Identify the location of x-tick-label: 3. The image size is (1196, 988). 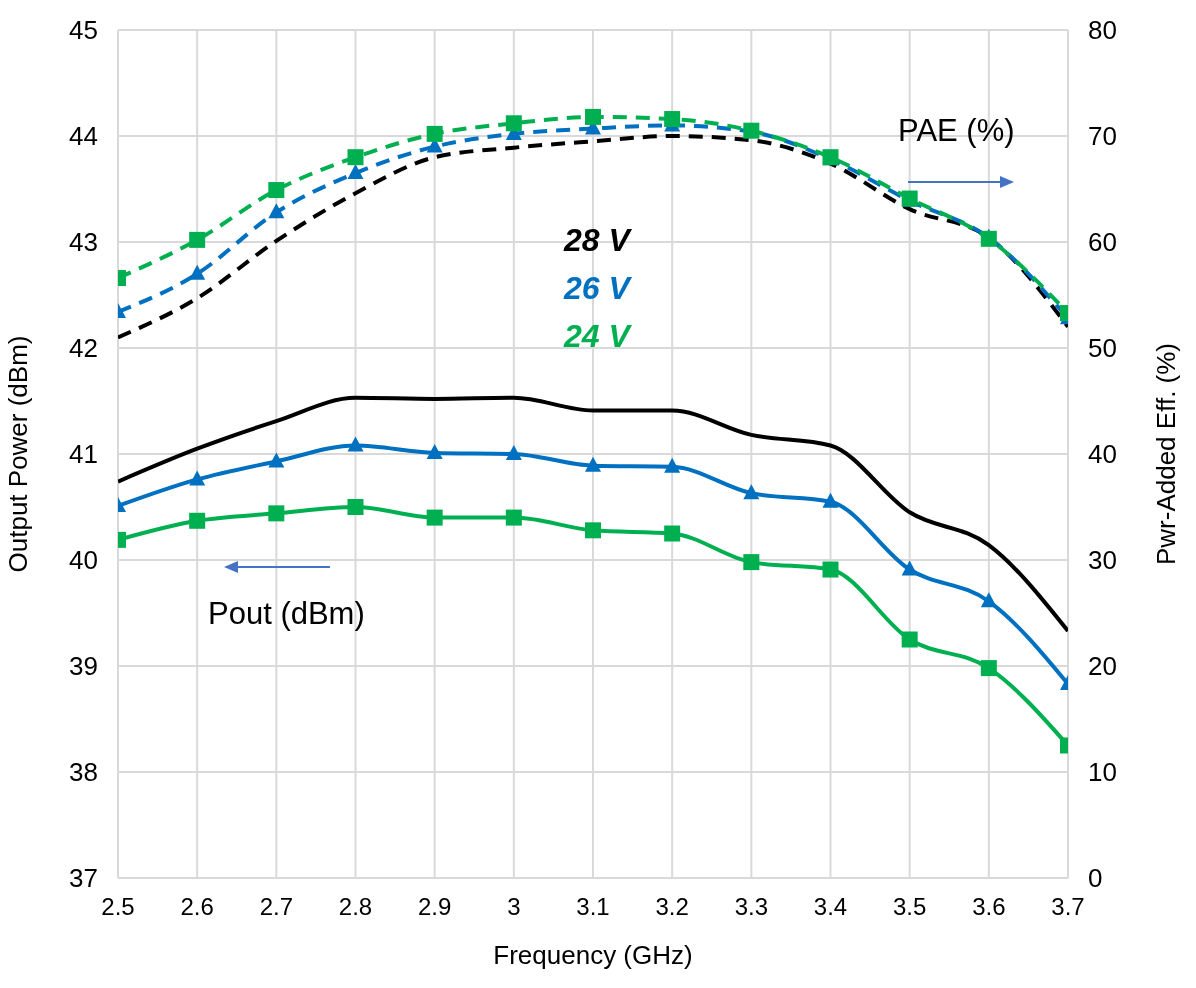
(514, 907).